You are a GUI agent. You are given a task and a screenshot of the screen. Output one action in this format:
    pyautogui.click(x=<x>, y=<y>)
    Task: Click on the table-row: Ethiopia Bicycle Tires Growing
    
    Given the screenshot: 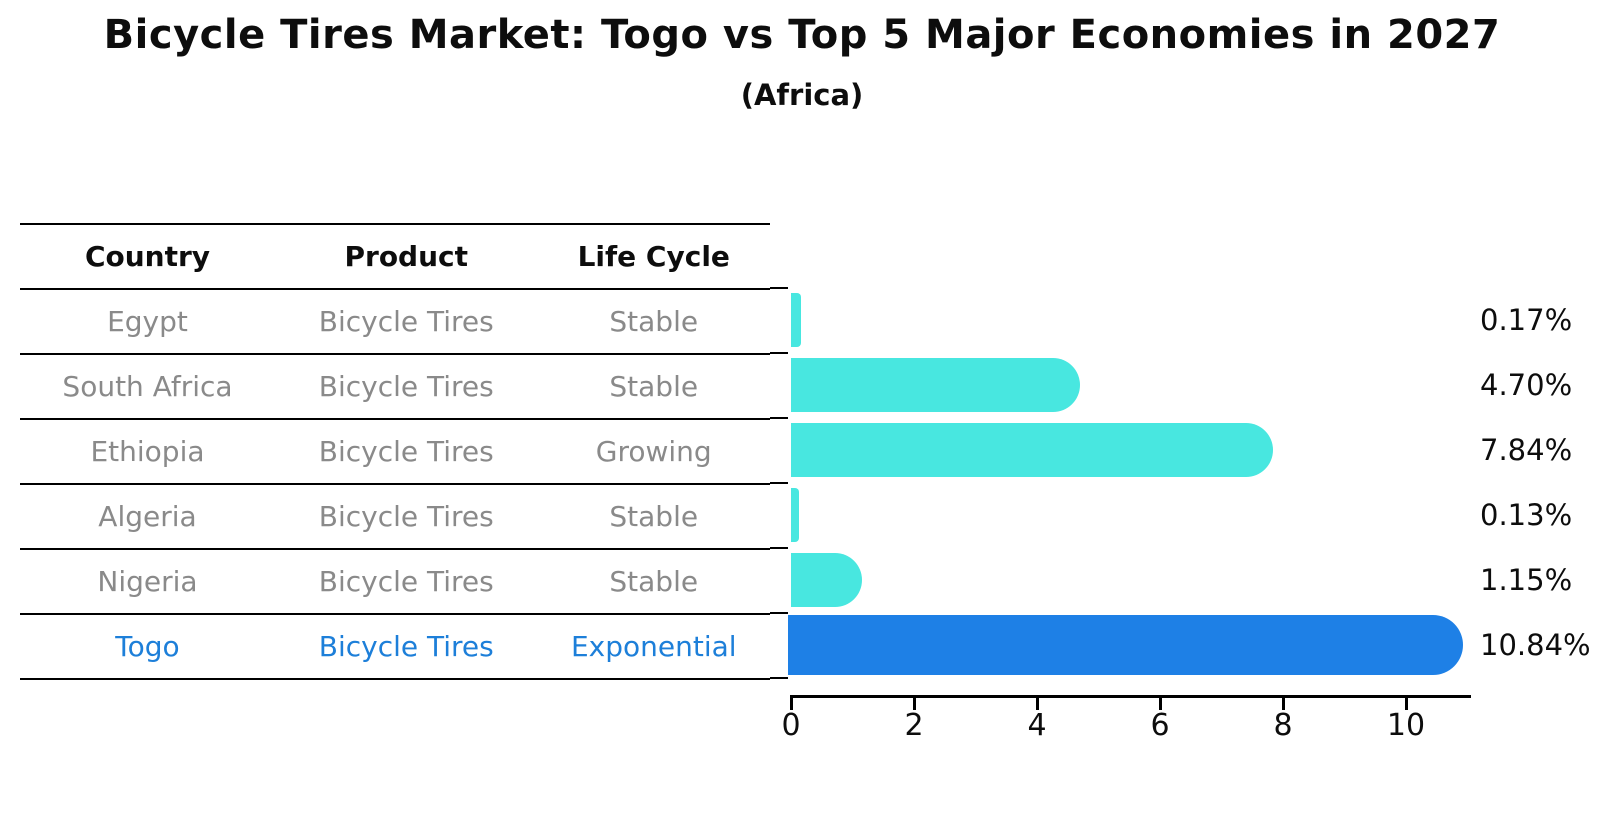 What is the action you would take?
    pyautogui.click(x=395, y=452)
    